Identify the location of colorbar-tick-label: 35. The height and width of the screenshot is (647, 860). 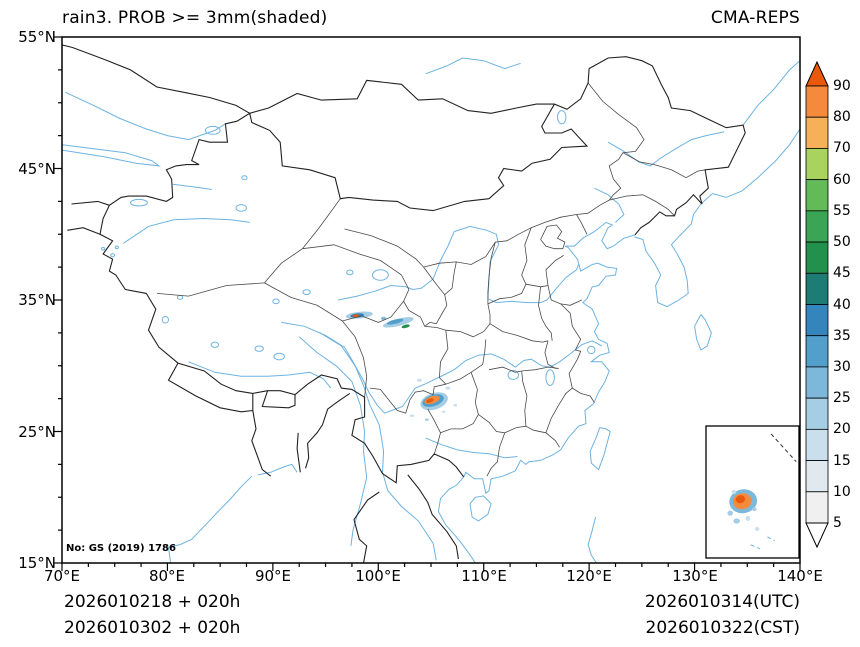
(842, 336).